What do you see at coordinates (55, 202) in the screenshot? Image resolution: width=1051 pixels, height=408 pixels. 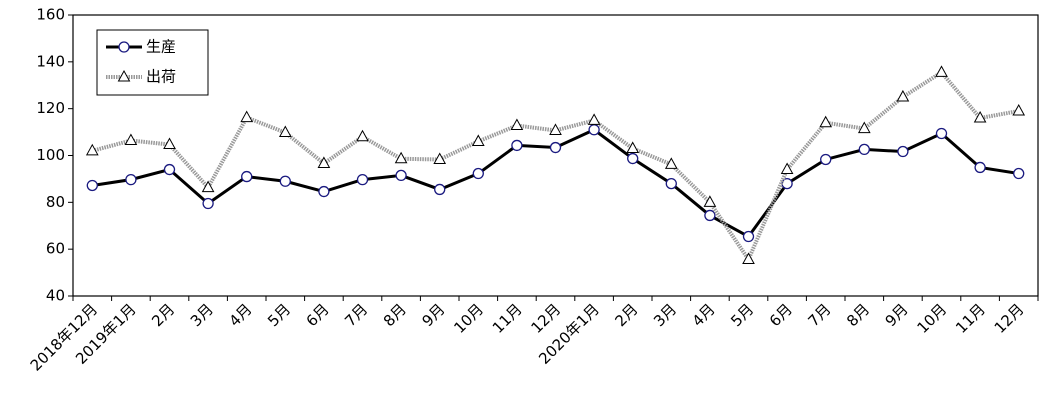 I see `y-tick-label: 80` at bounding box center [55, 202].